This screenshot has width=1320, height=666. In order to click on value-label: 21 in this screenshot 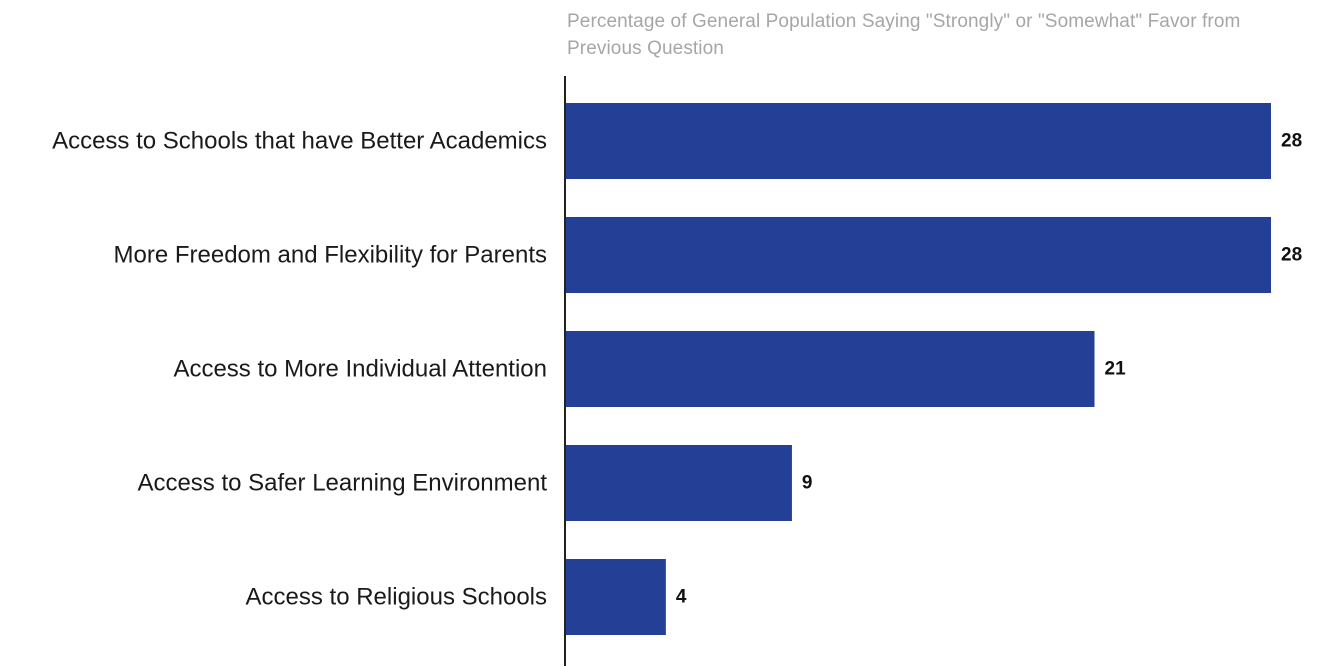, I will do `click(1116, 369)`.